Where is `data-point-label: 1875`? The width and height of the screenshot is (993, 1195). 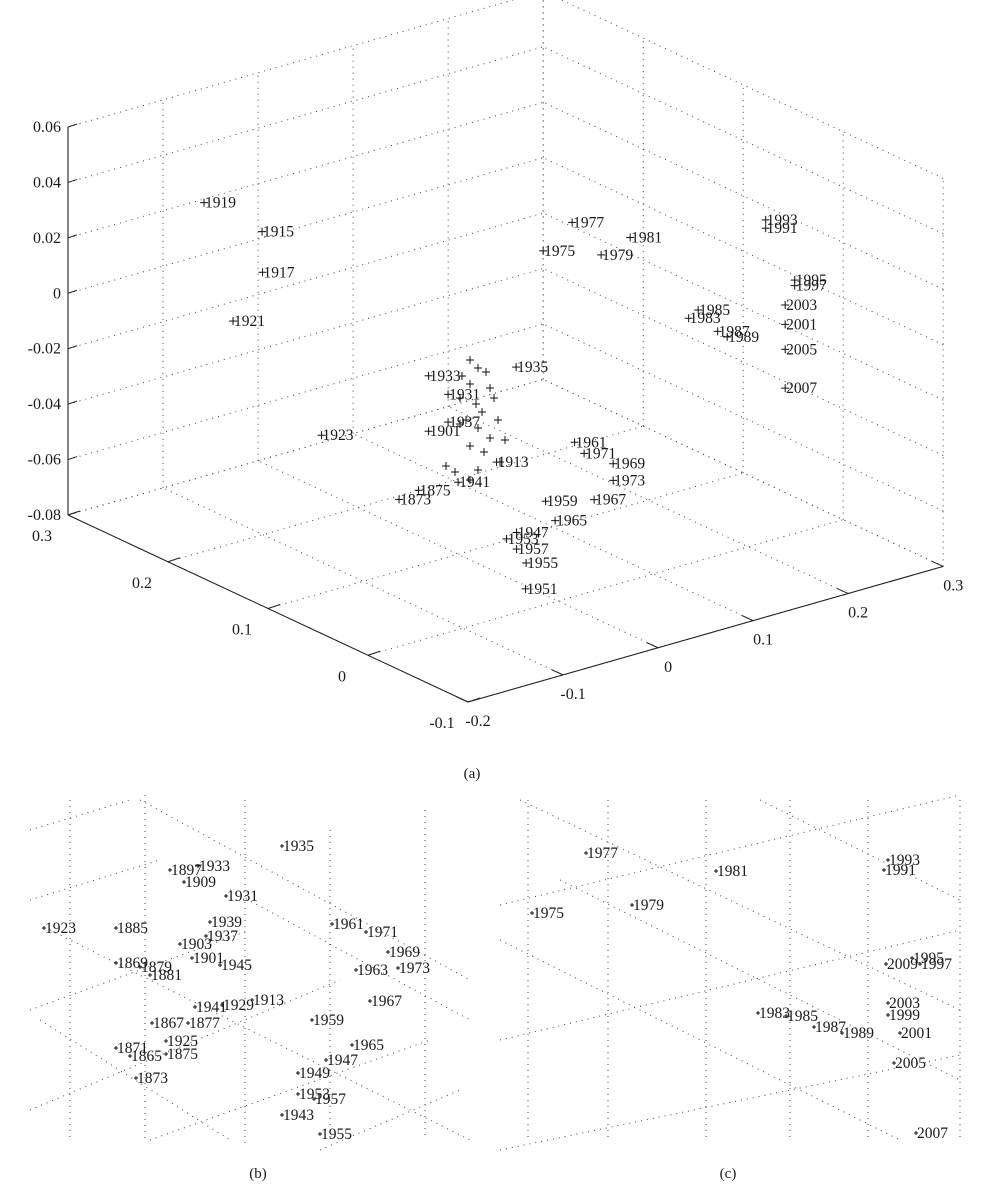
data-point-label: 1875 is located at coordinates (435, 490).